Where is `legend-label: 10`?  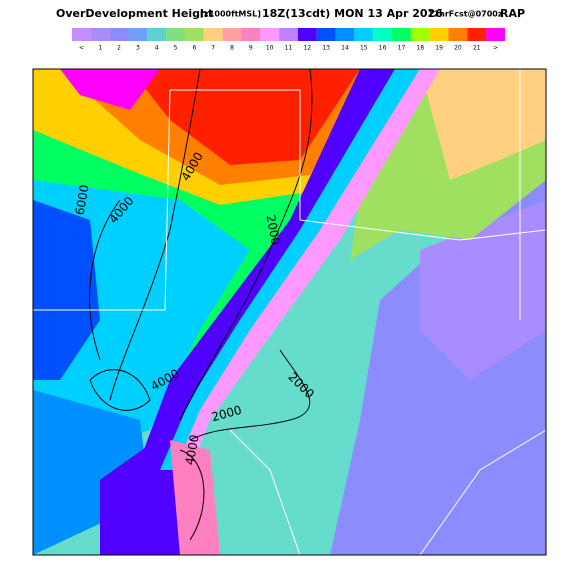 legend-label: 10 is located at coordinates (270, 48).